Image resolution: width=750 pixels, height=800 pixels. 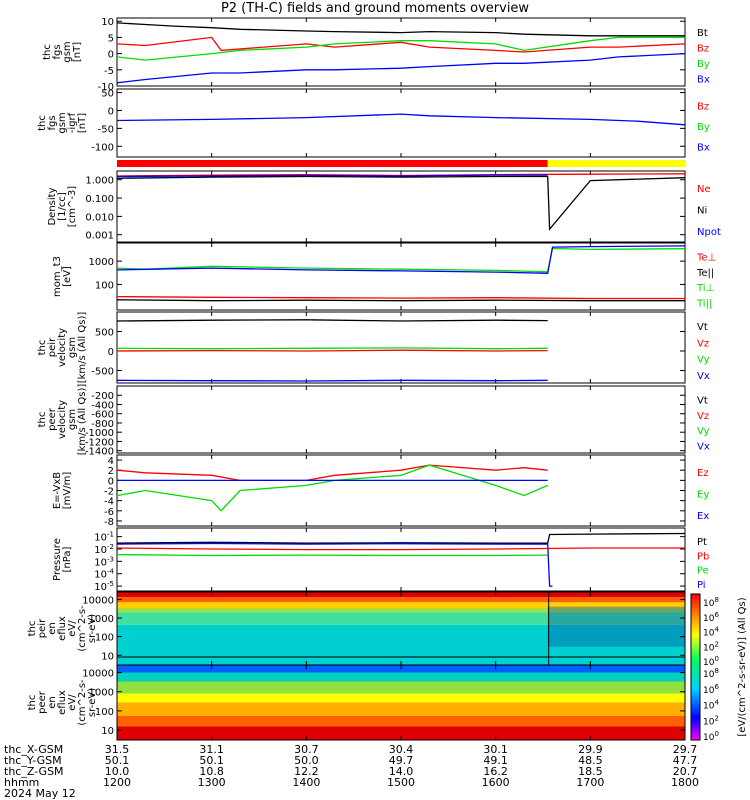 I want to click on panel-peir-velocity-ylabel-line: gsm, so click(x=72, y=347).